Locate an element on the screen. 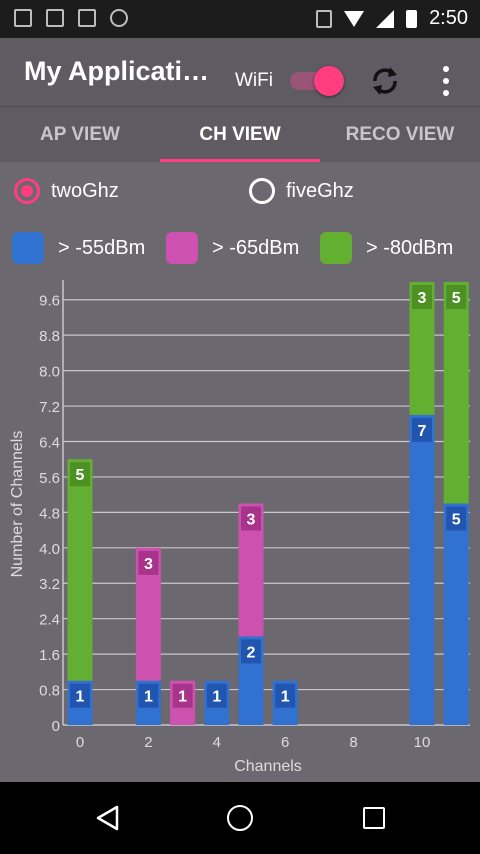 Image resolution: width=480 pixels, height=854 pixels. legend-item-80: > -80dBm is located at coordinates (386, 248).